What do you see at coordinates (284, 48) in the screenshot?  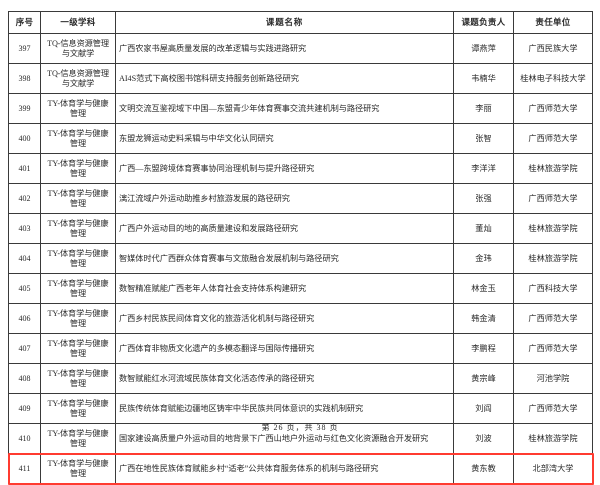 I see `cell-title: 广西农家书屋高质量发展的改革逻辑与实践进路研究` at bounding box center [284, 48].